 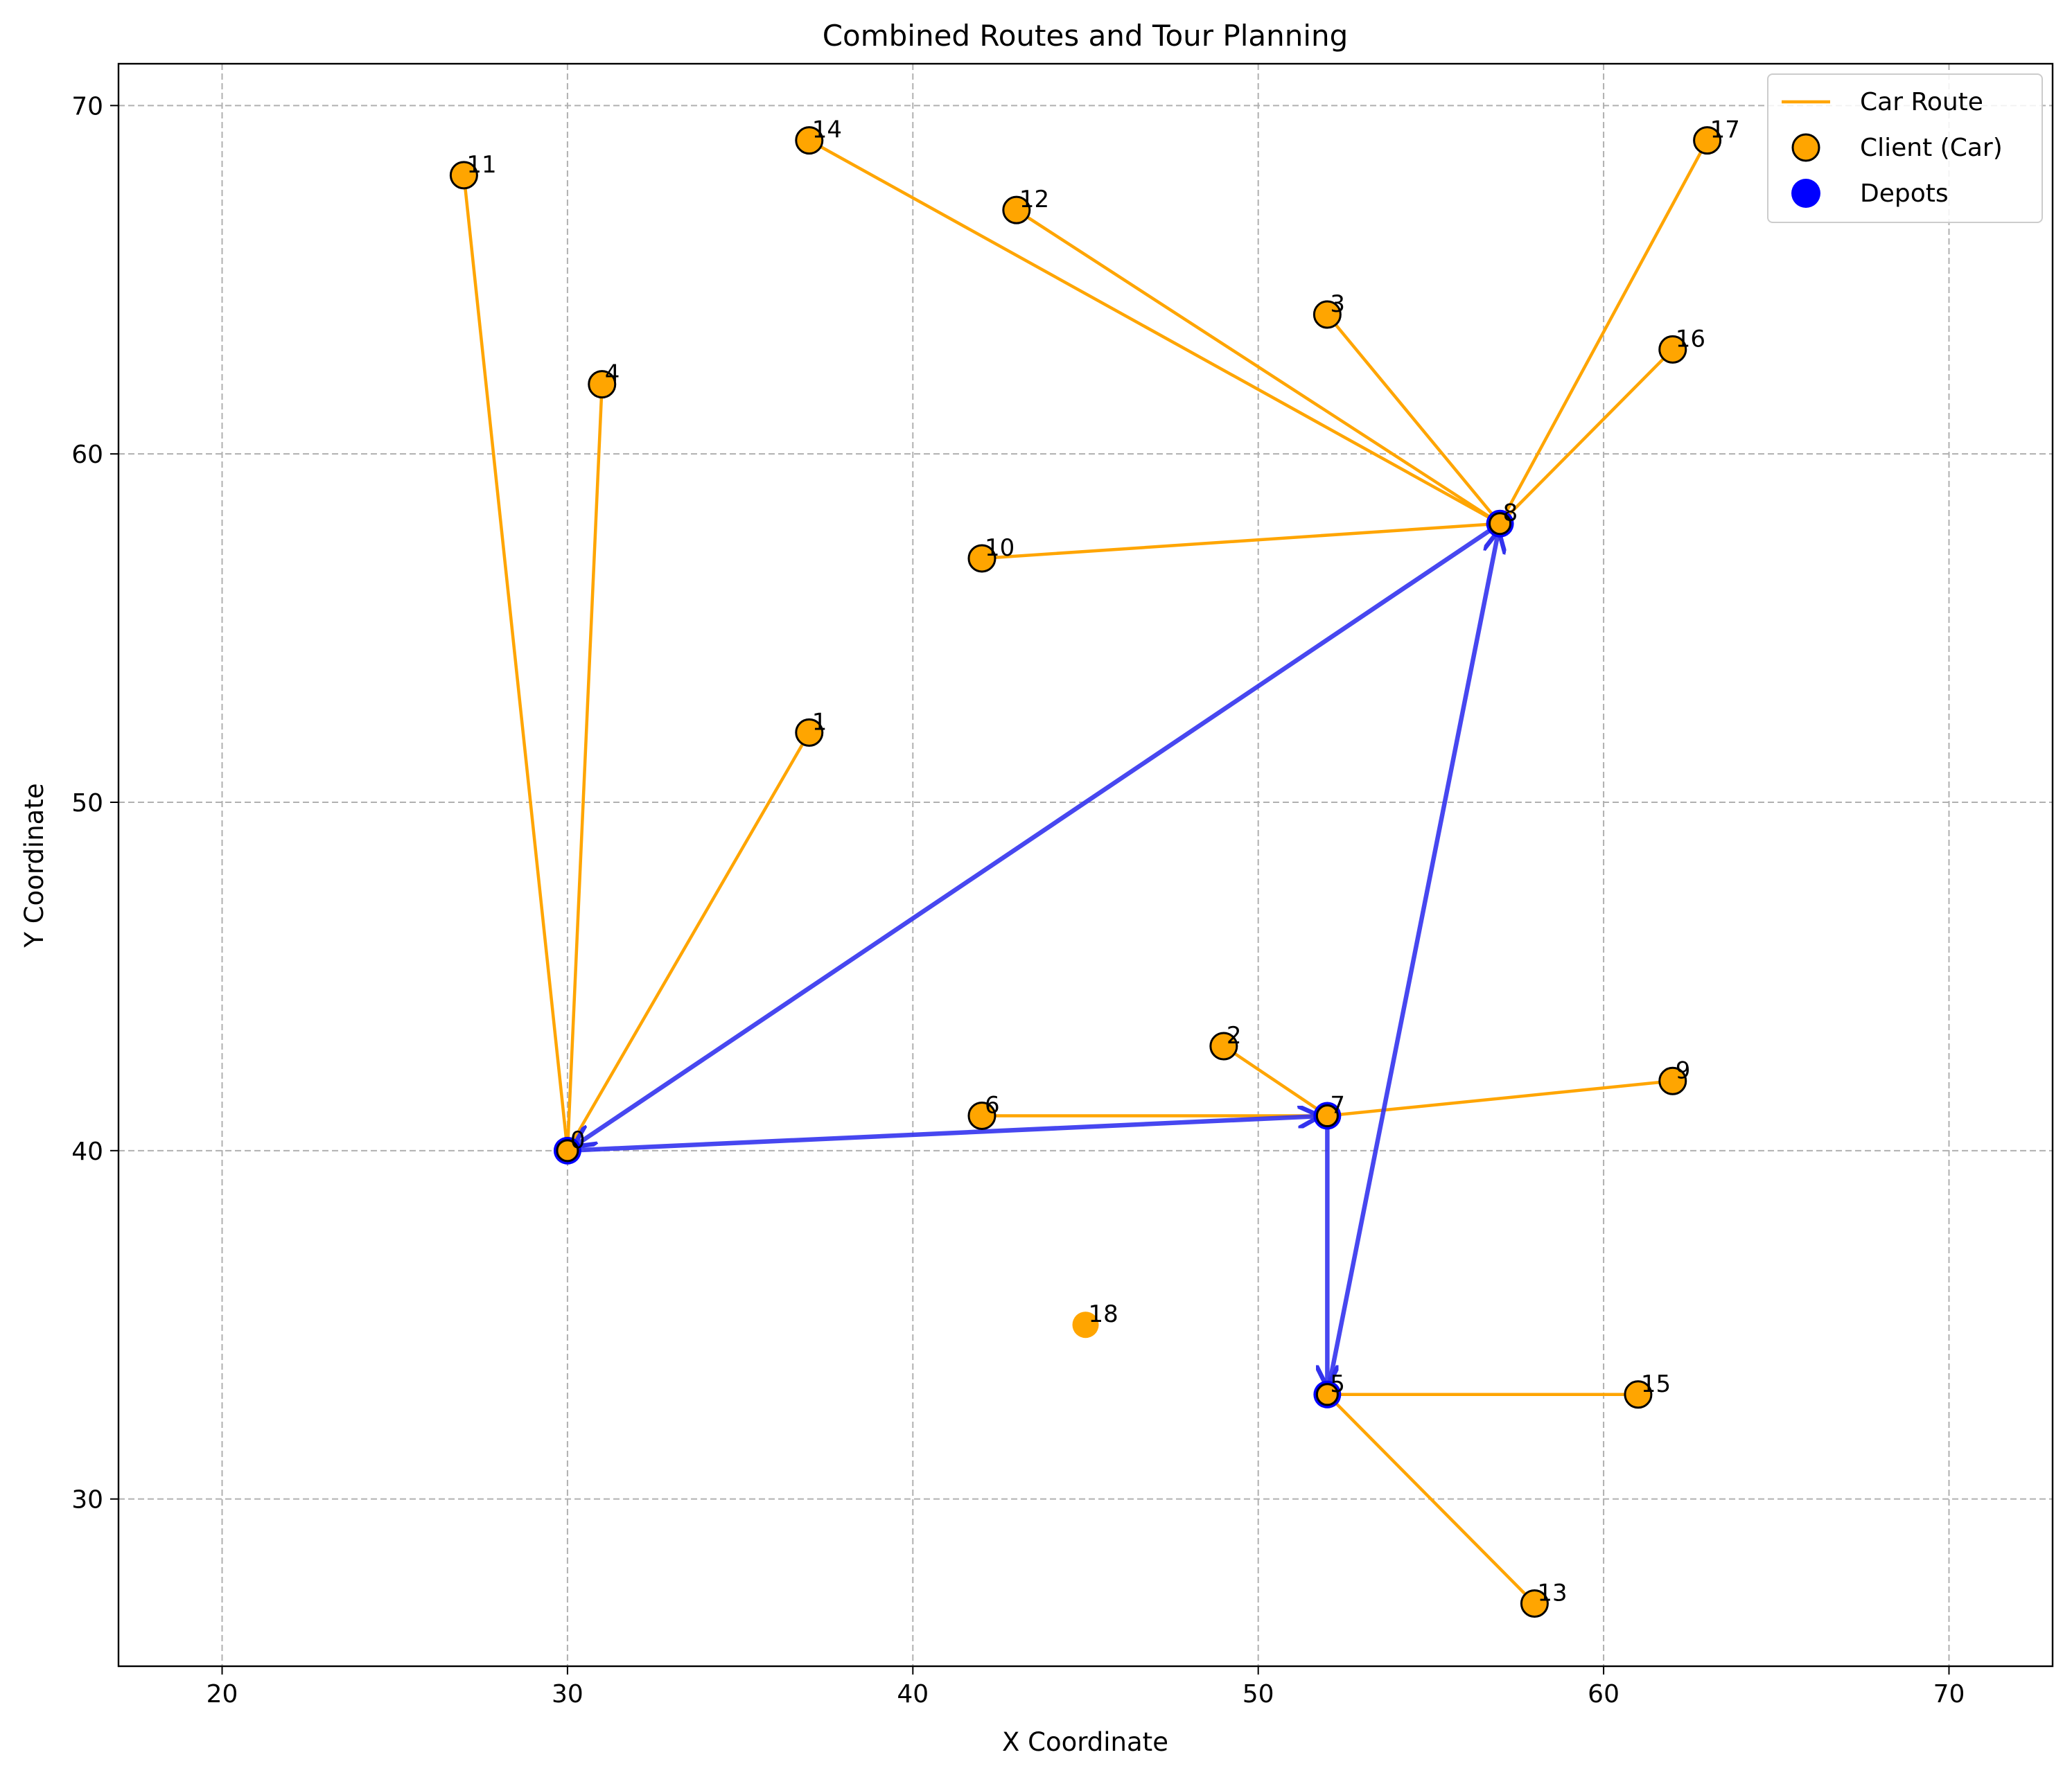 What do you see at coordinates (1931, 148) in the screenshot?
I see `legend-label: Client (Car)` at bounding box center [1931, 148].